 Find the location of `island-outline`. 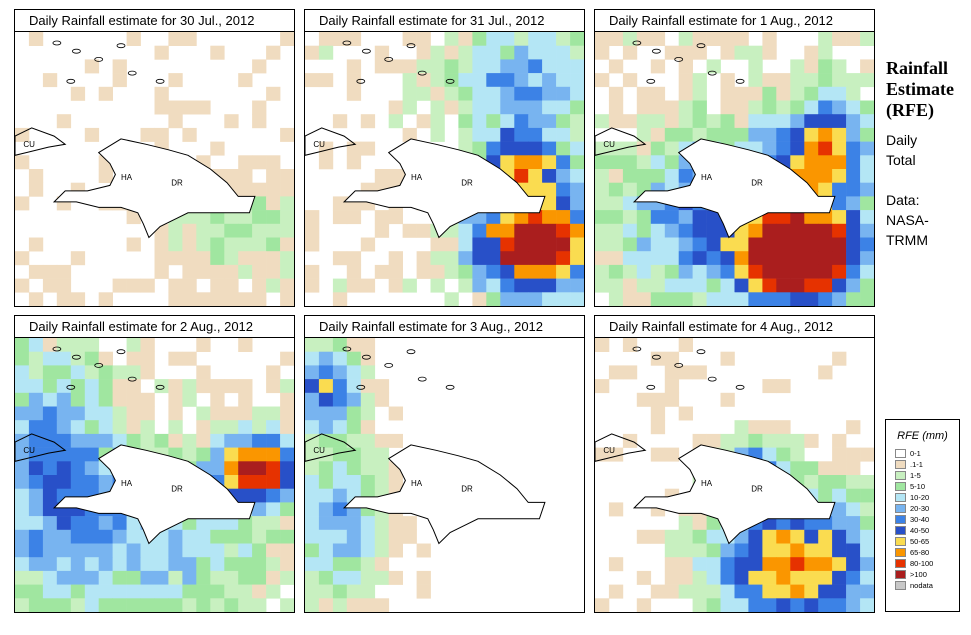

island-outline is located at coordinates (366, 51).